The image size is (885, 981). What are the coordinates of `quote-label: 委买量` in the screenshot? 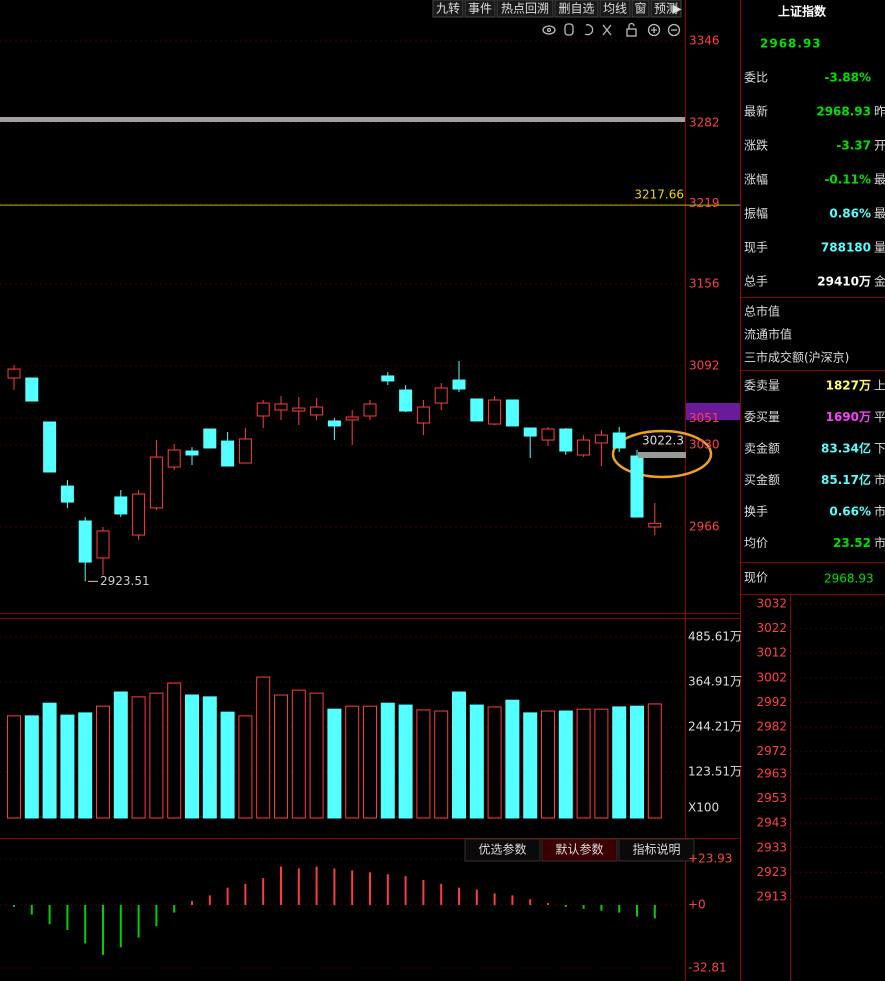 It's located at (762, 417).